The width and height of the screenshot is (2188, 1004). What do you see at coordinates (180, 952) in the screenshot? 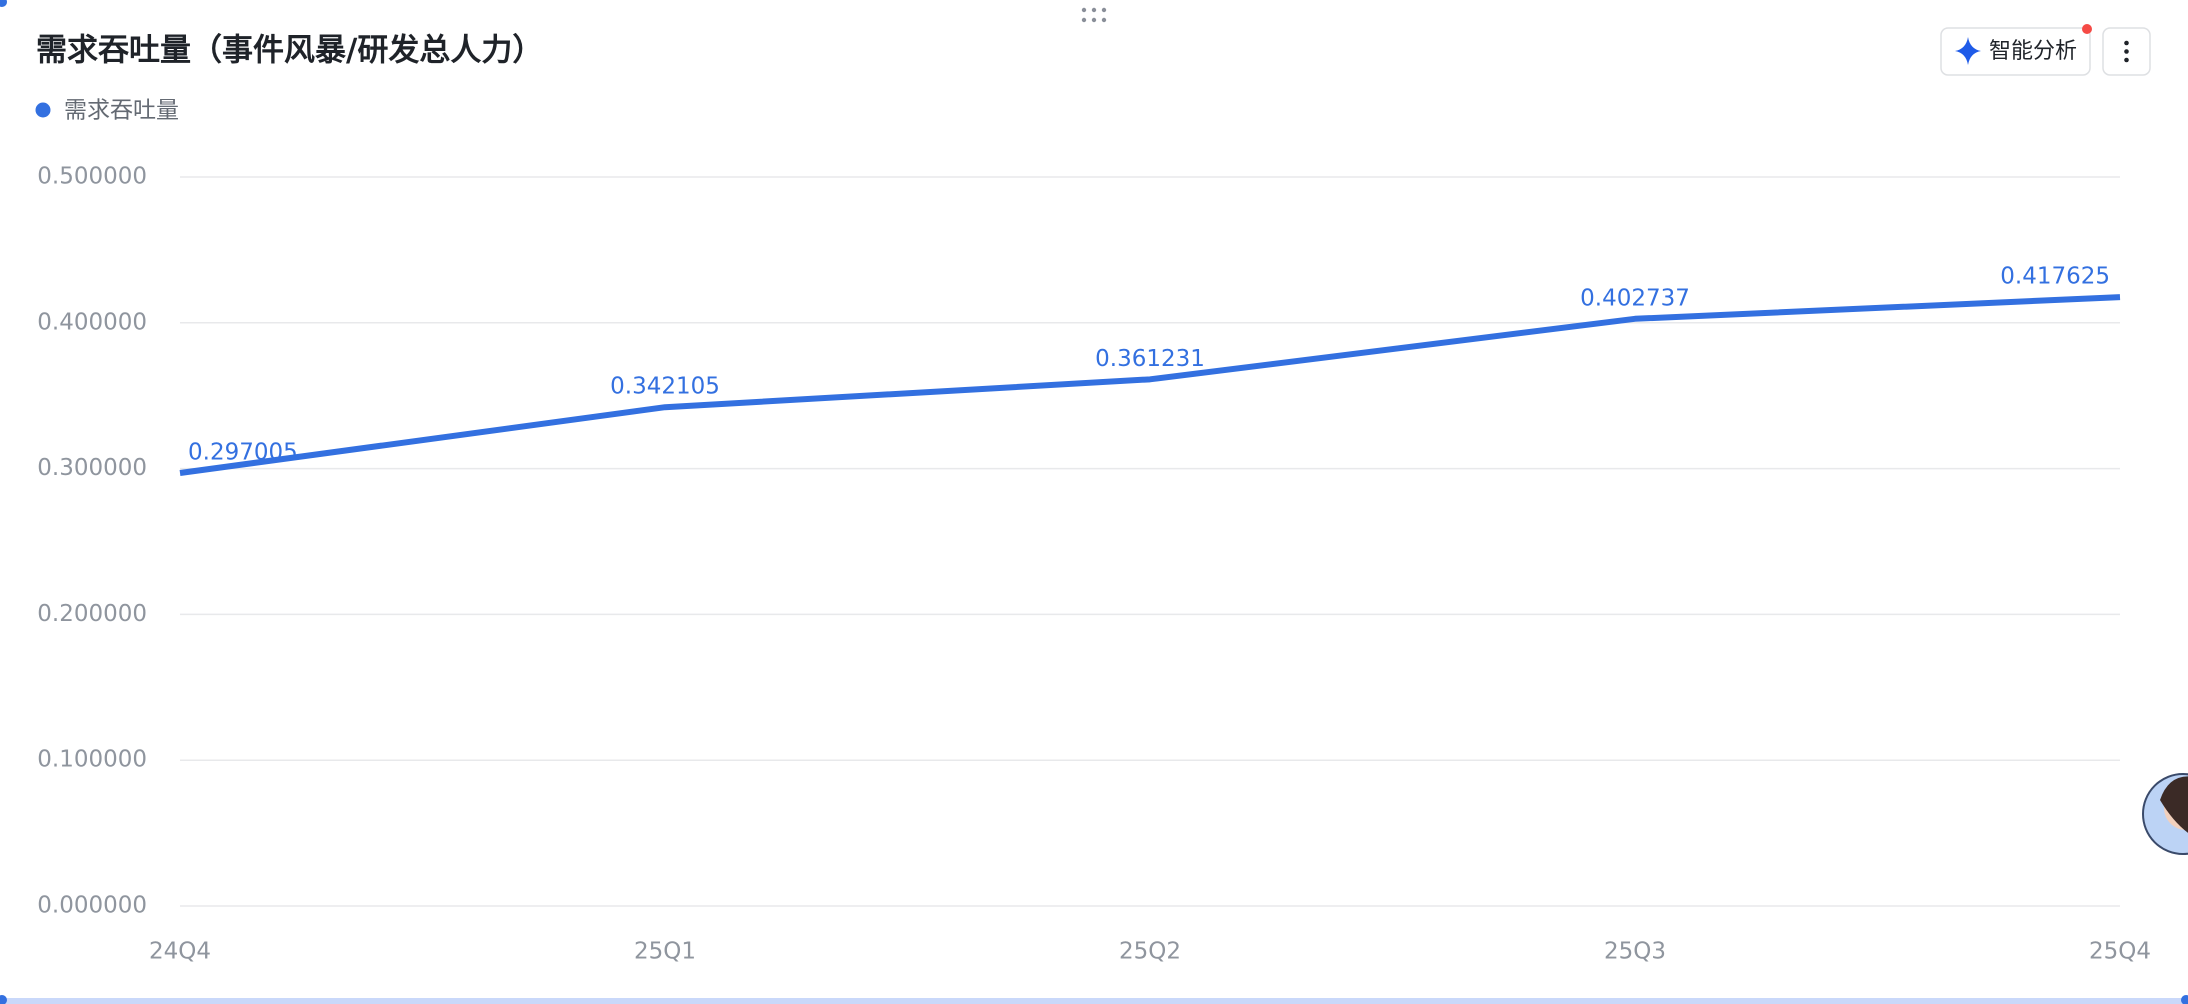
I see `x-tick-label: 24Q4` at bounding box center [180, 952].